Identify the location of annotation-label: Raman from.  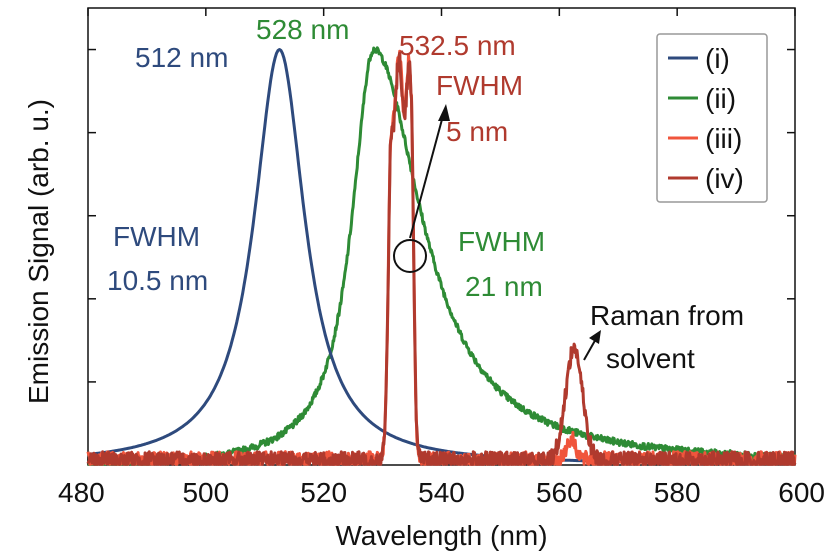
(667, 315).